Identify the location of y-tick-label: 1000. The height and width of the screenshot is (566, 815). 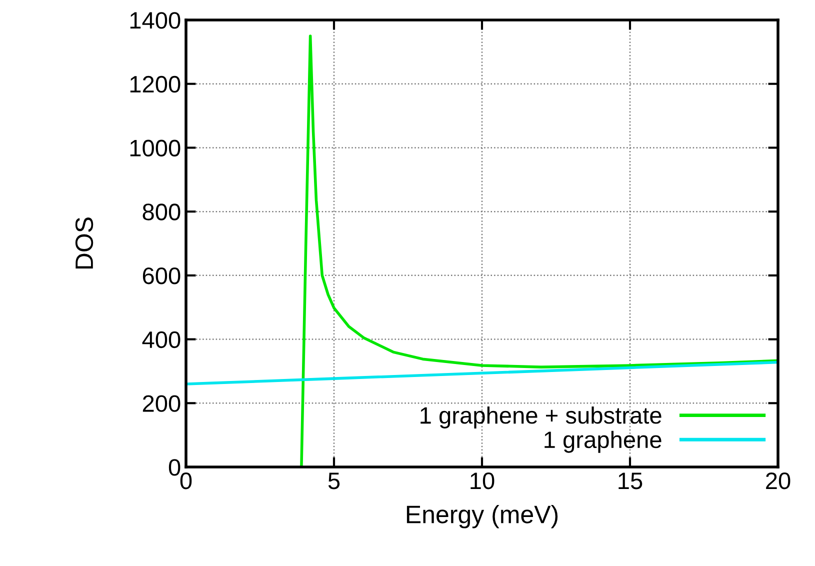
(155, 148).